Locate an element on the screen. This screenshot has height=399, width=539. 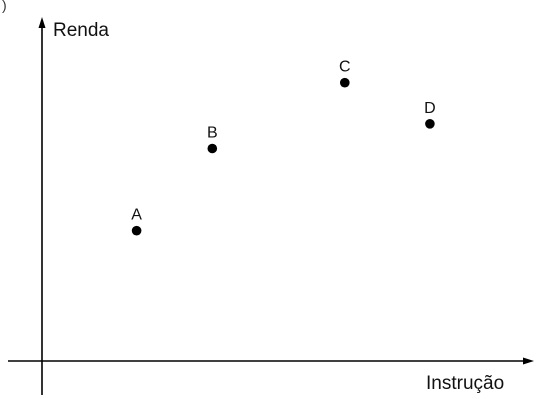
data-point-label-b: B is located at coordinates (212, 133).